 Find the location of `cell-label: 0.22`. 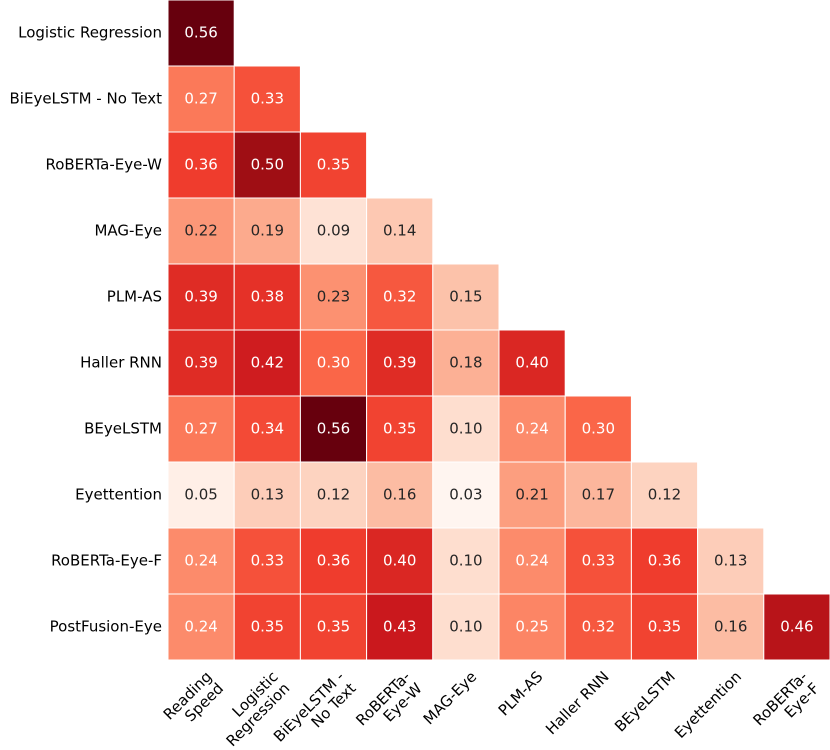

cell-label: 0.22 is located at coordinates (200, 231).